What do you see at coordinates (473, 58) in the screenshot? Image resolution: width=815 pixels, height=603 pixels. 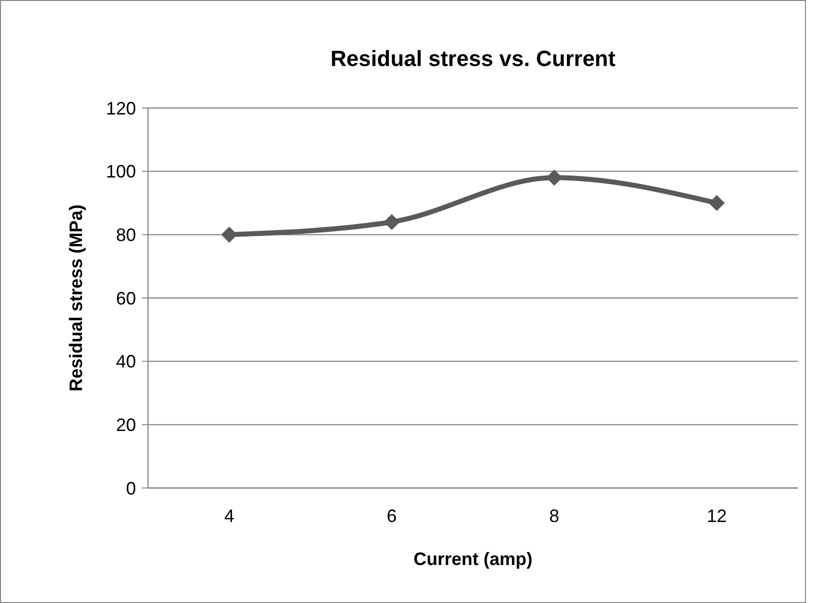 I see `chart-title: Residual stress vs. Current` at bounding box center [473, 58].